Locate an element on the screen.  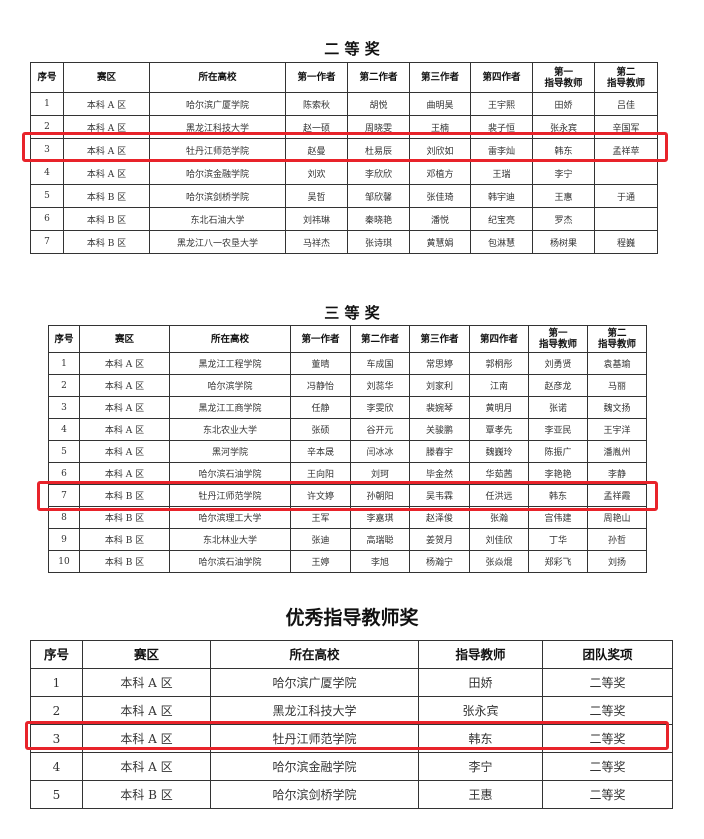
table-cell: 王惠 is located at coordinates (563, 196).